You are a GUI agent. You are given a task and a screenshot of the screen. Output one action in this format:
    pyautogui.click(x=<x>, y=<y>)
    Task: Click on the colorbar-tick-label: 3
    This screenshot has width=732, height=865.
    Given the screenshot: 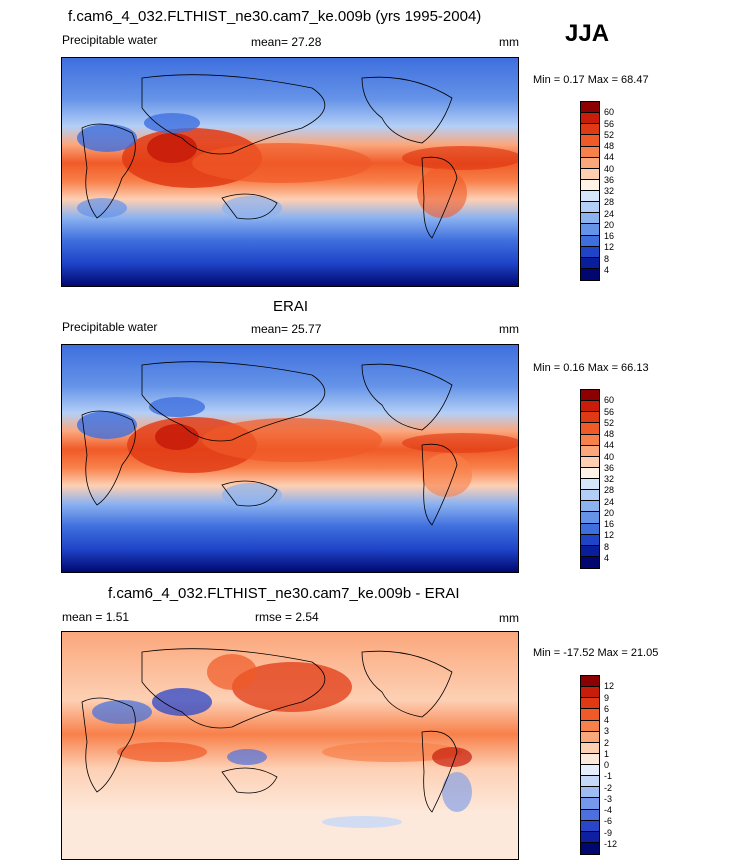 What is the action you would take?
    pyautogui.click(x=607, y=731)
    